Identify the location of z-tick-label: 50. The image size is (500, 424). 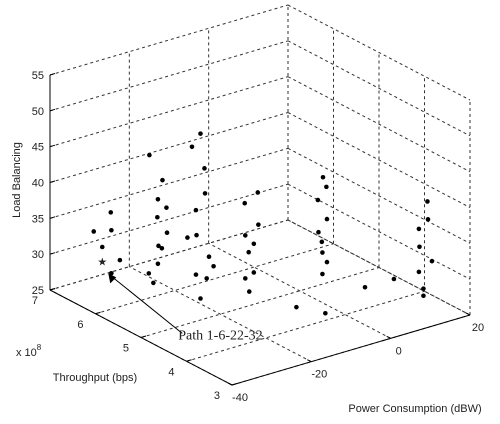
(38, 112).